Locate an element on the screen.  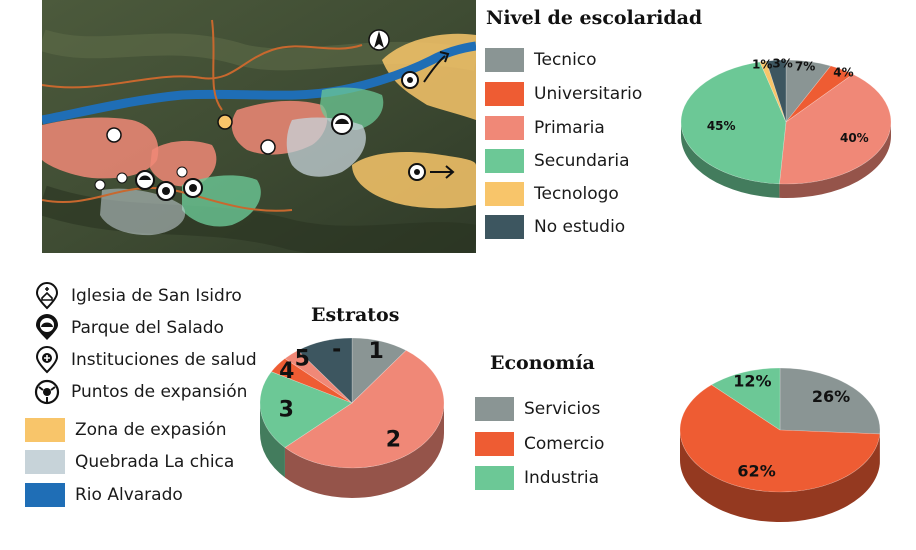
map-legend-item: Iglesia de San Isidro is located at coordinates (137, 296).